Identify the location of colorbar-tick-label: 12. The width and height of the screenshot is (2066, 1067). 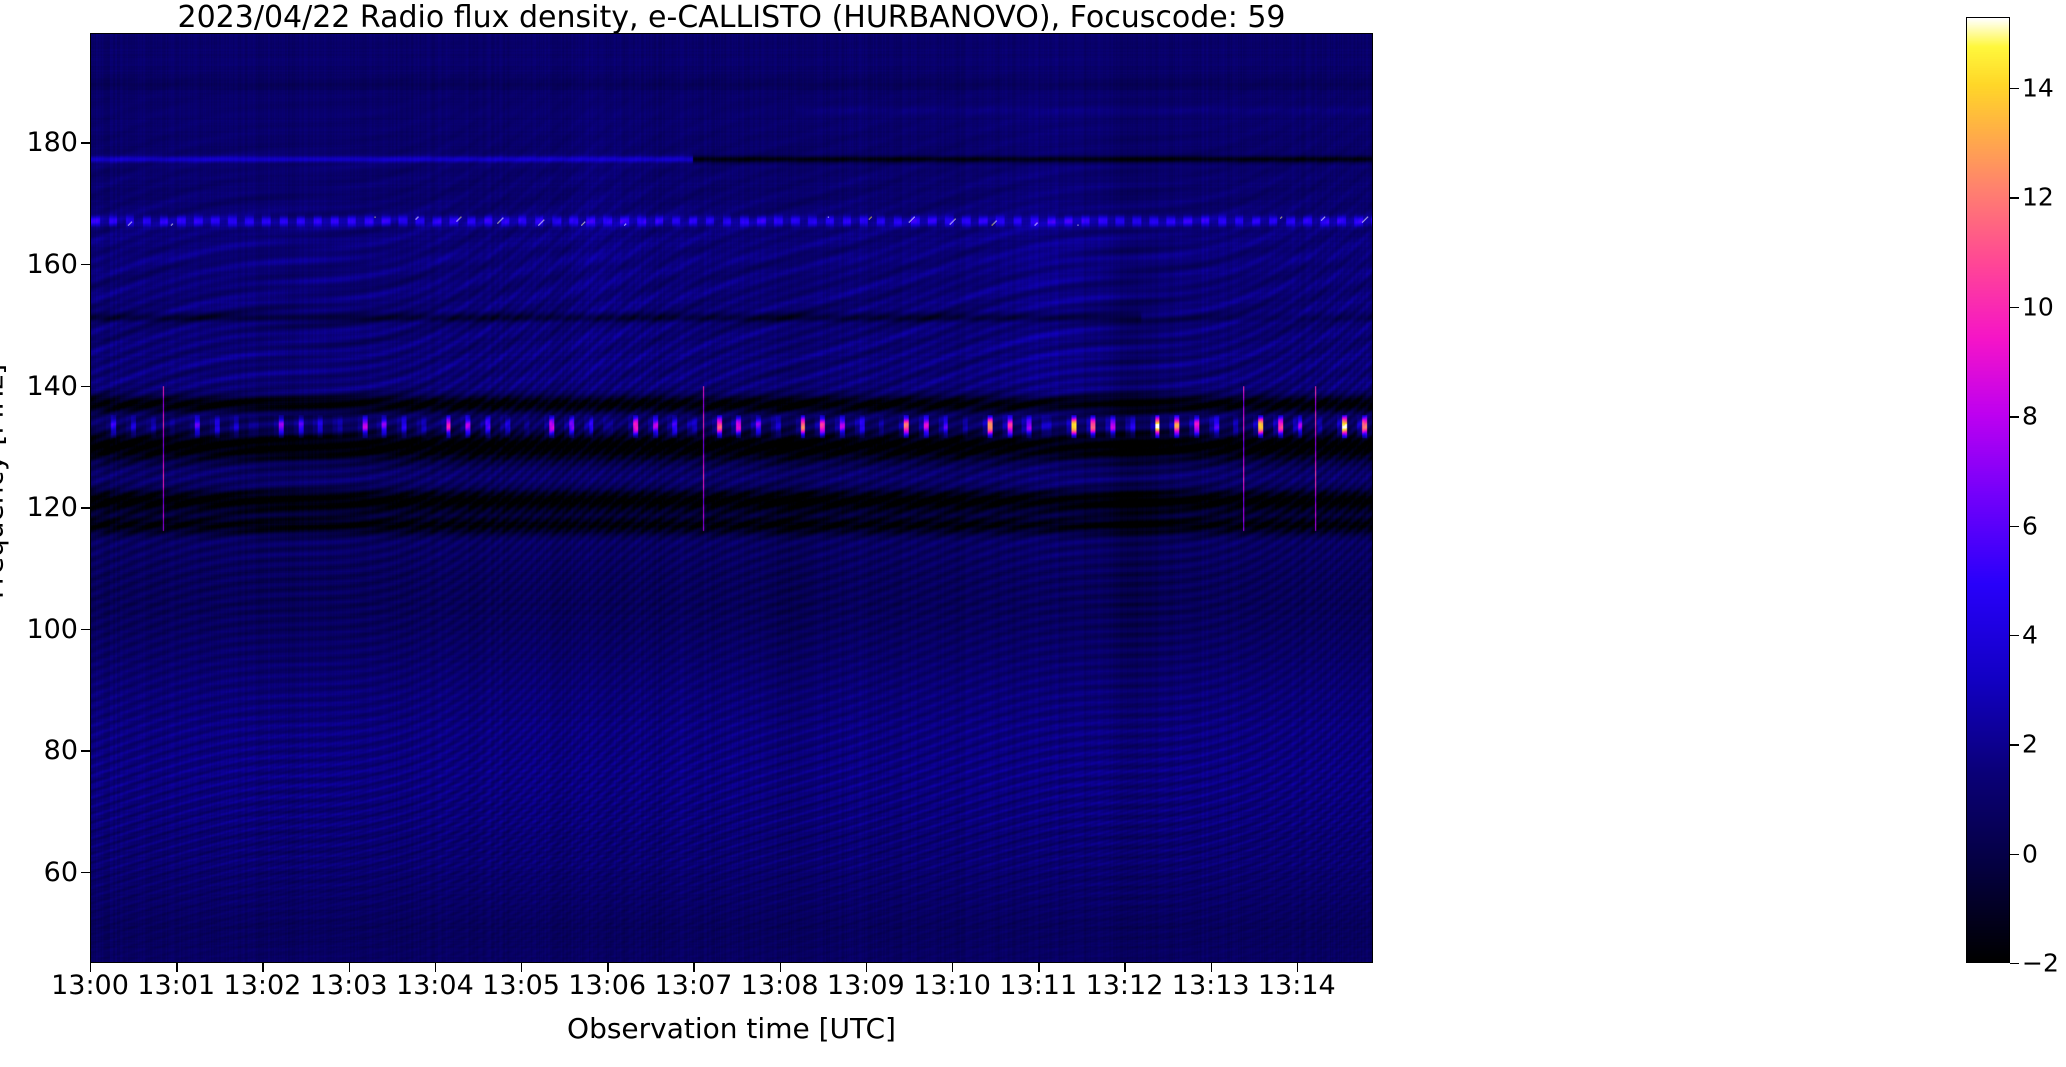
(2038, 197).